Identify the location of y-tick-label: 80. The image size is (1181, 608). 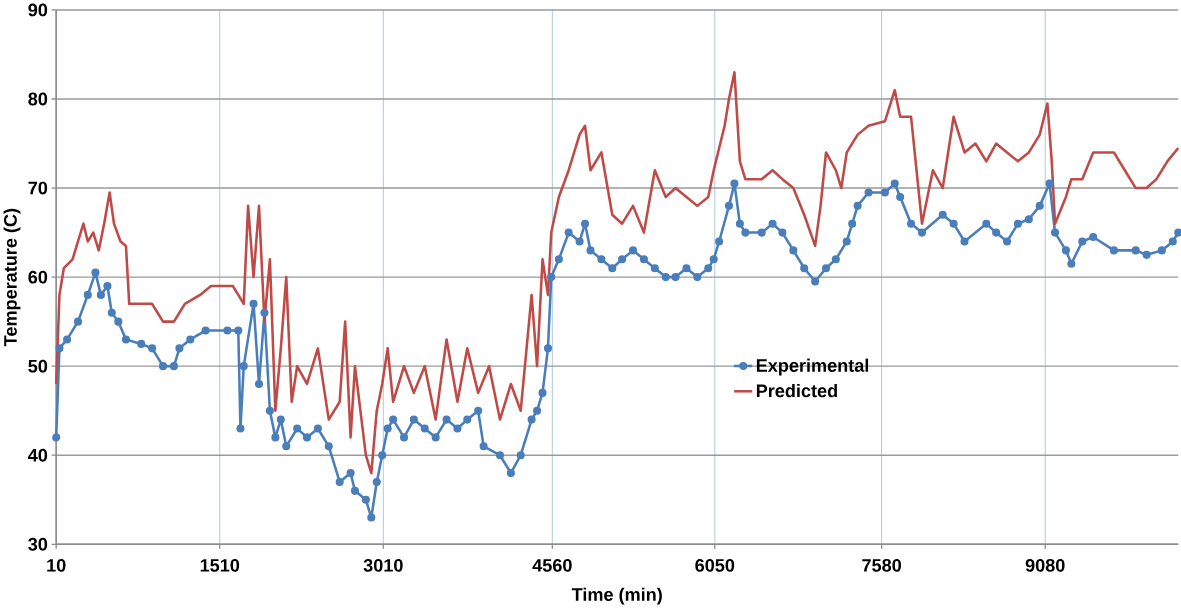
(38, 99).